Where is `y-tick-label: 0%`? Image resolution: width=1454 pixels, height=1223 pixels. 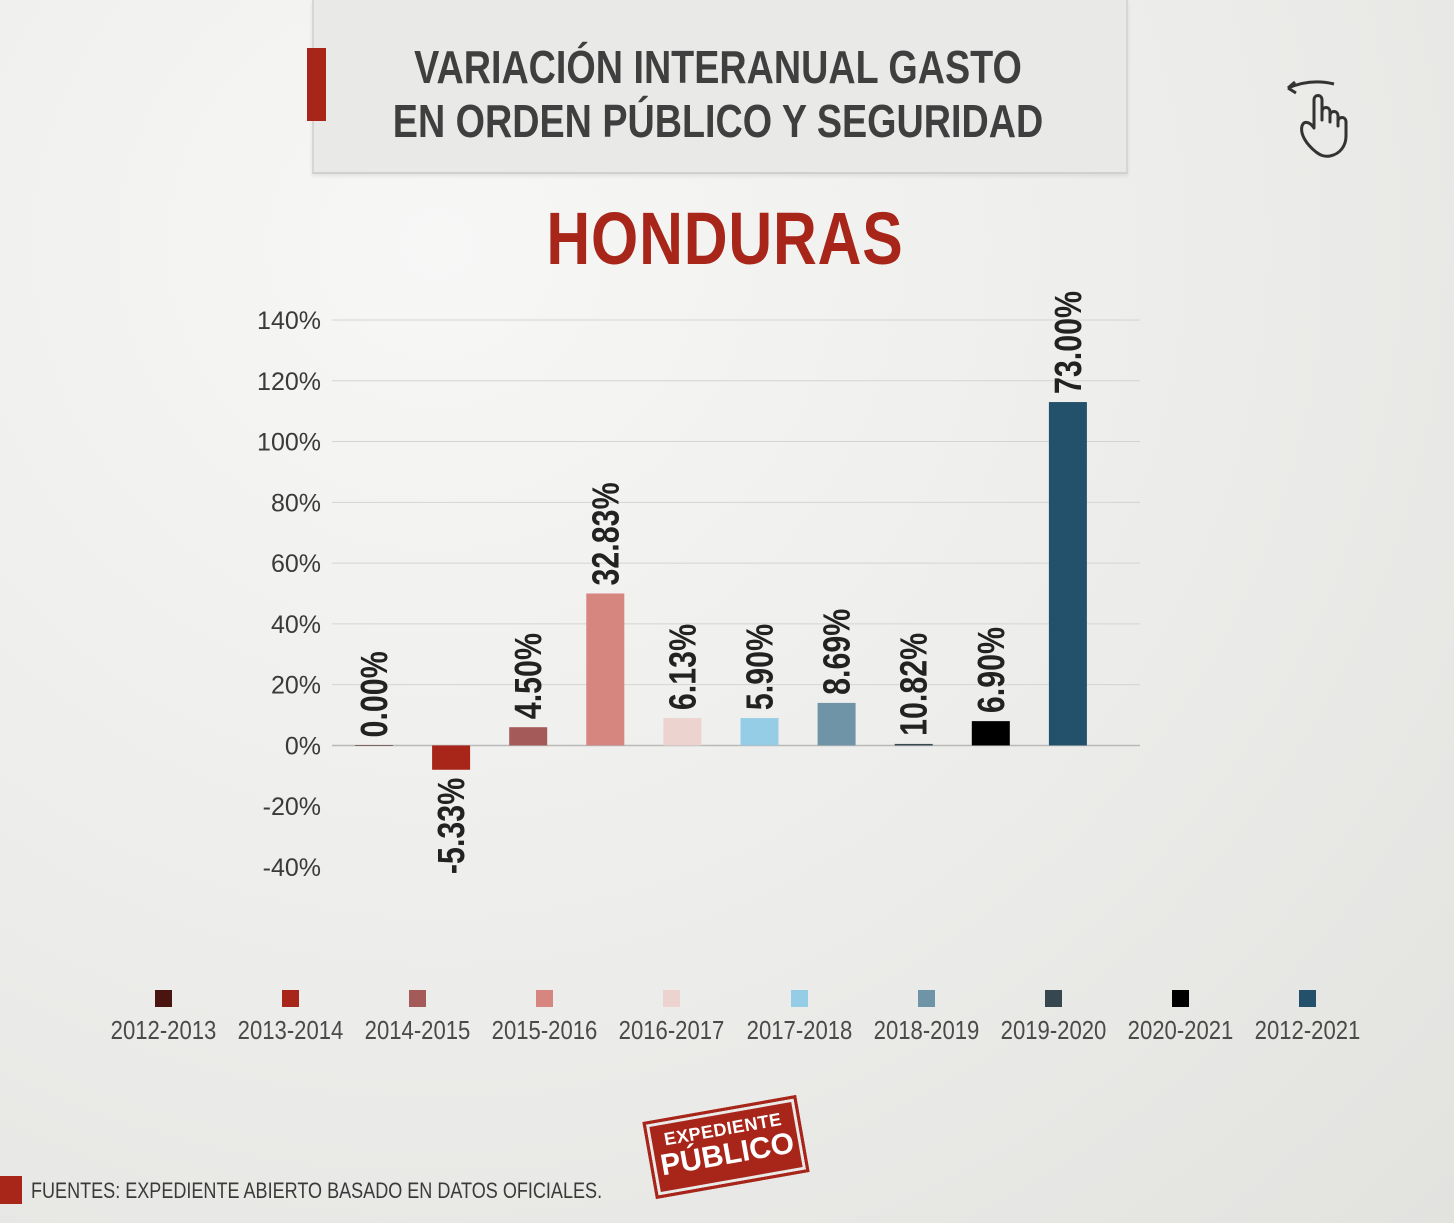 y-tick-label: 0% is located at coordinates (303, 746).